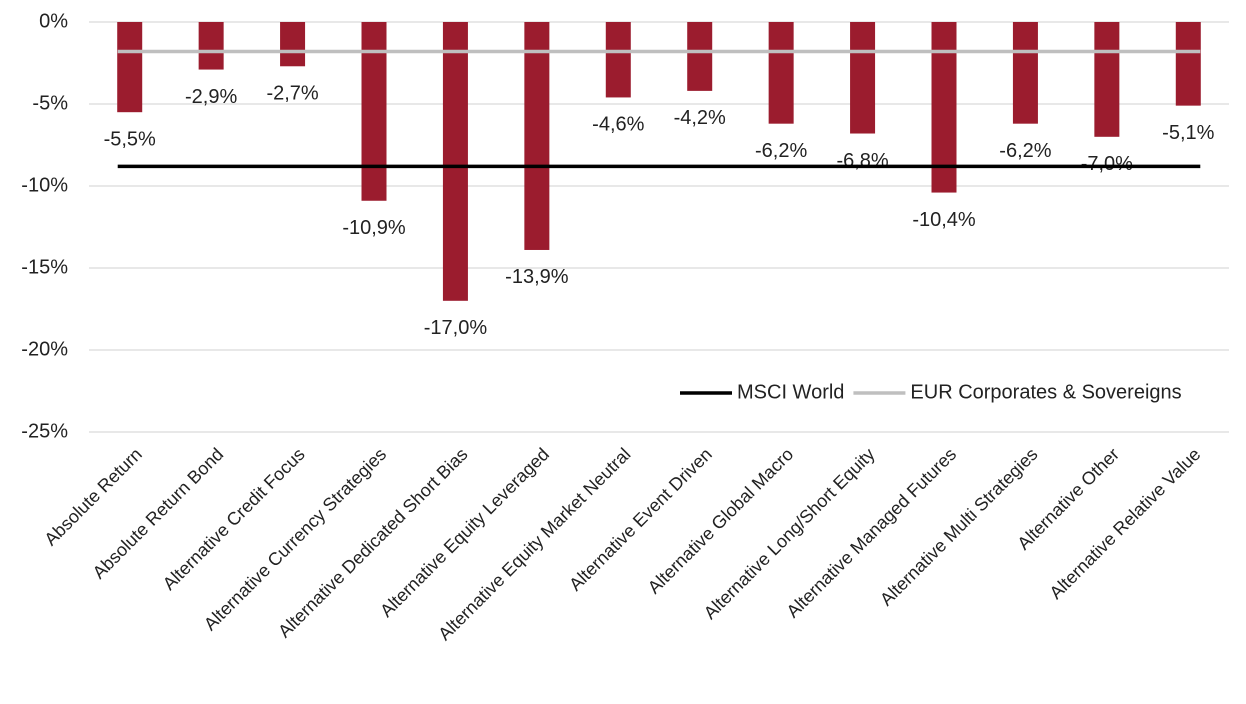 This screenshot has height=704, width=1246. What do you see at coordinates (618, 125) in the screenshot?
I see `value-label: -4,6%` at bounding box center [618, 125].